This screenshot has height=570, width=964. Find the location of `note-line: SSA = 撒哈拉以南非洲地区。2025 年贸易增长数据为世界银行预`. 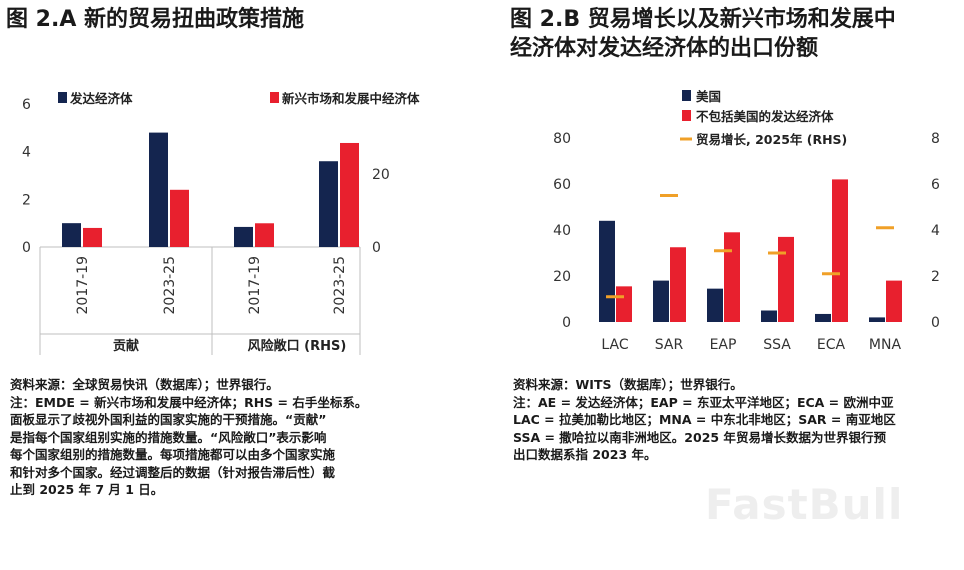

note-line: SSA = 撒哈拉以南非洲地区。2025 年贸易增长数据为世界银行预 is located at coordinates (699, 437).